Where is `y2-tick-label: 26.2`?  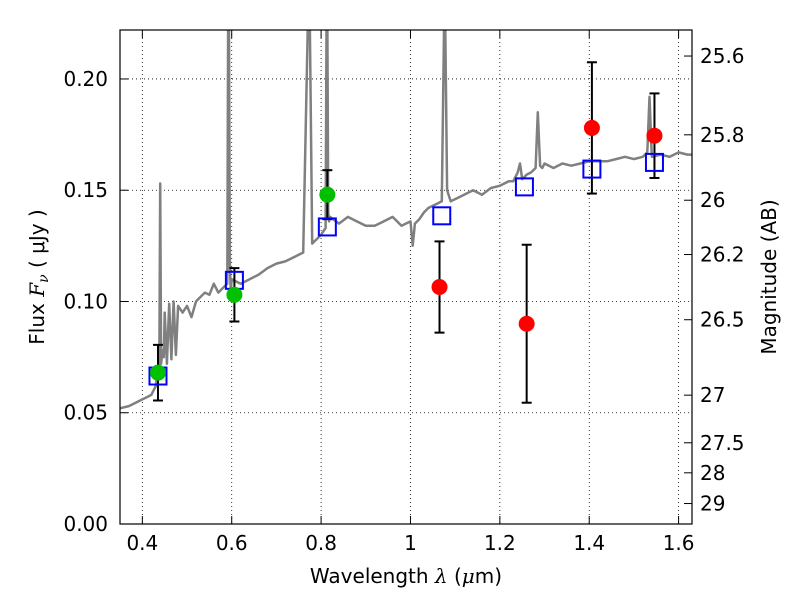 y2-tick-label: 26.2 is located at coordinates (722, 255).